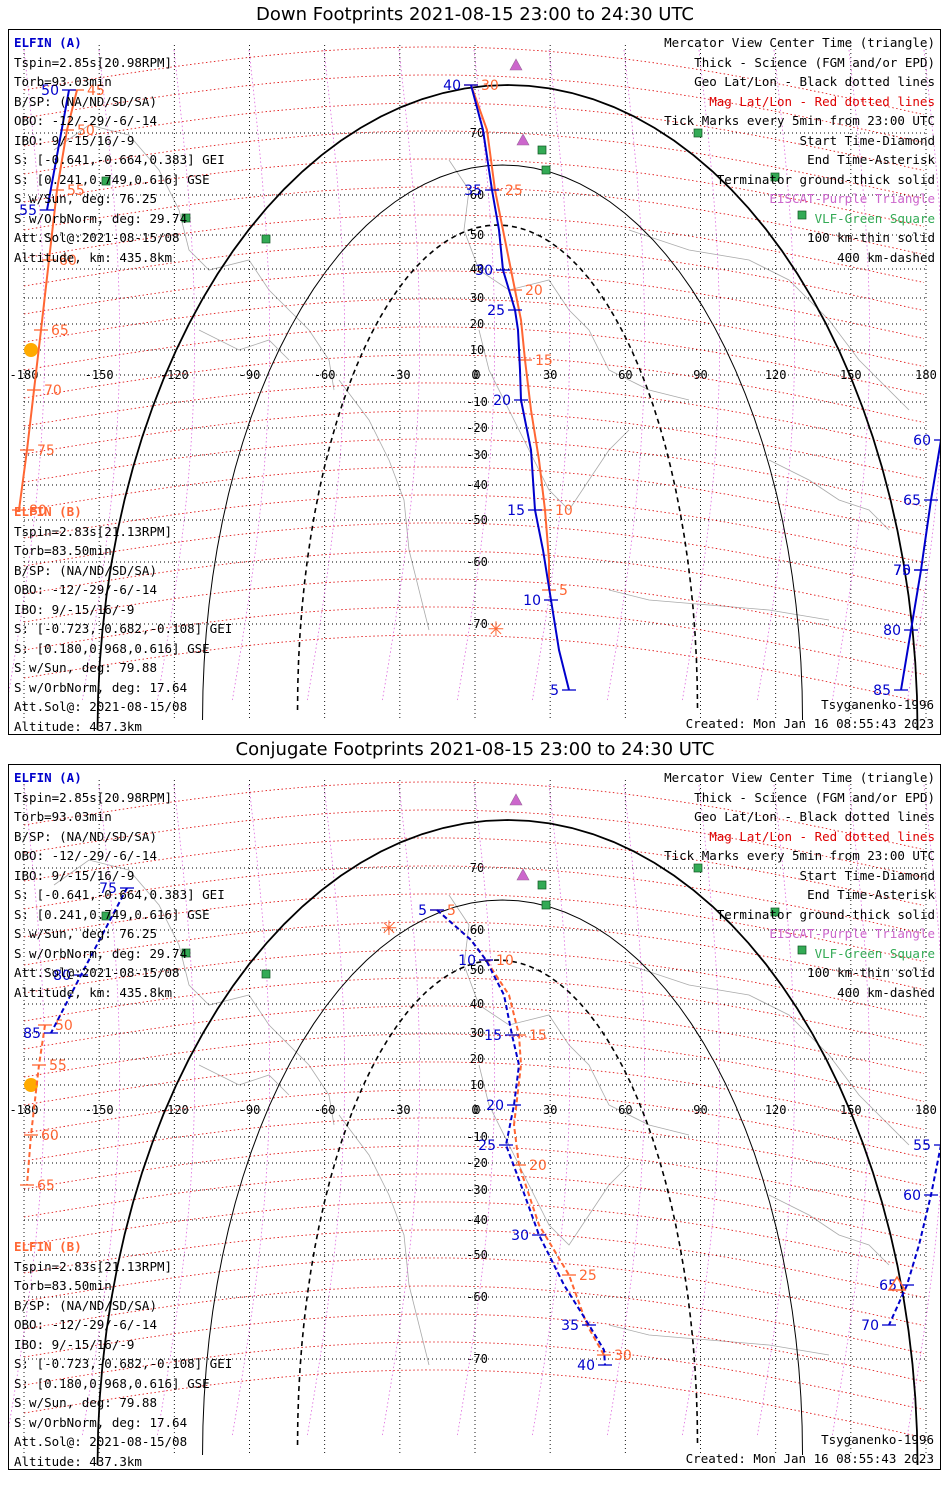  Describe the element at coordinates (882, 691) in the screenshot. I see `elfin-a-right-tick-label: 85` at that location.